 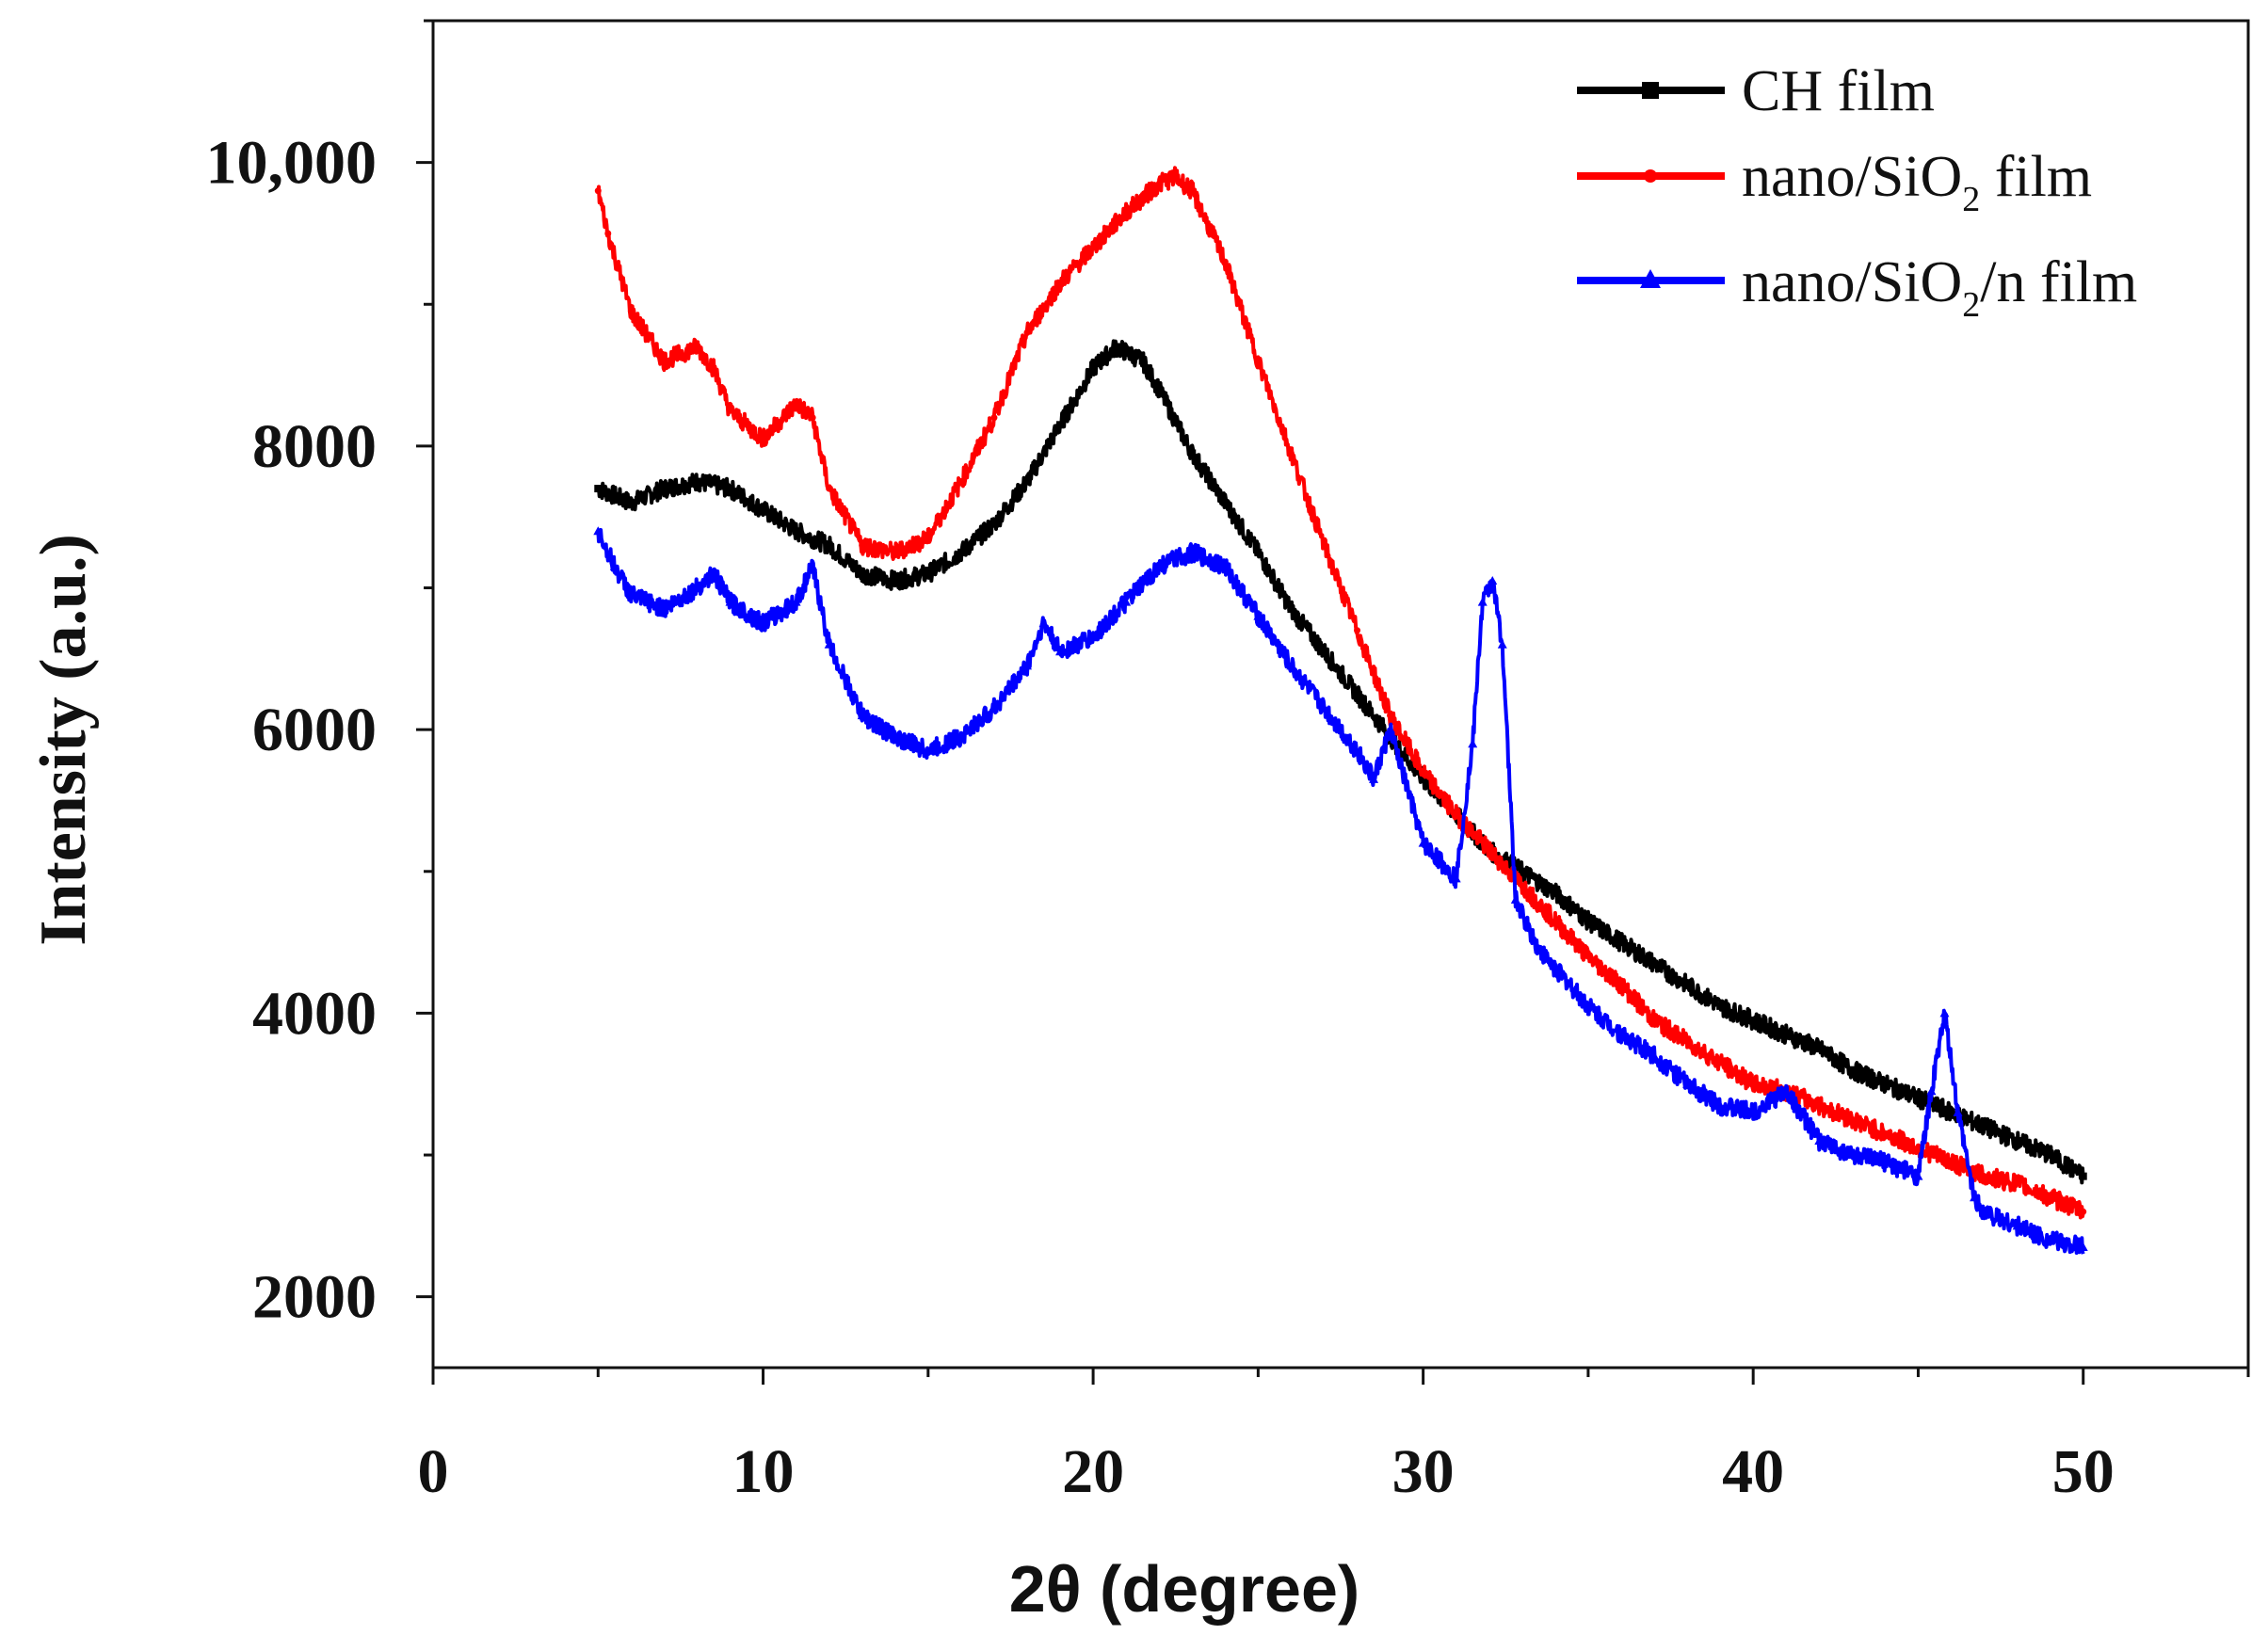 What do you see at coordinates (1650, 176) in the screenshot?
I see `legend-marker-nano-sio2` at bounding box center [1650, 176].